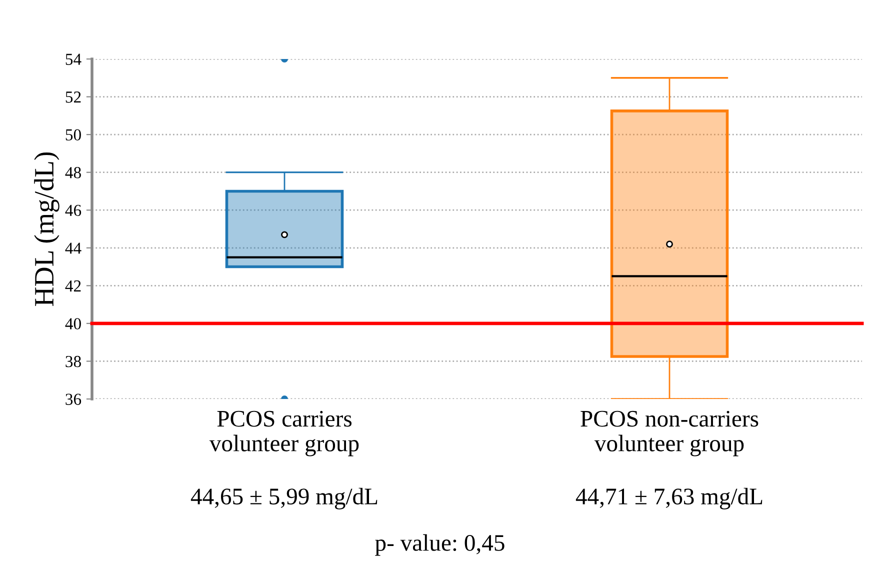  Describe the element at coordinates (74, 59) in the screenshot. I see `y-tick-label: 54` at that location.